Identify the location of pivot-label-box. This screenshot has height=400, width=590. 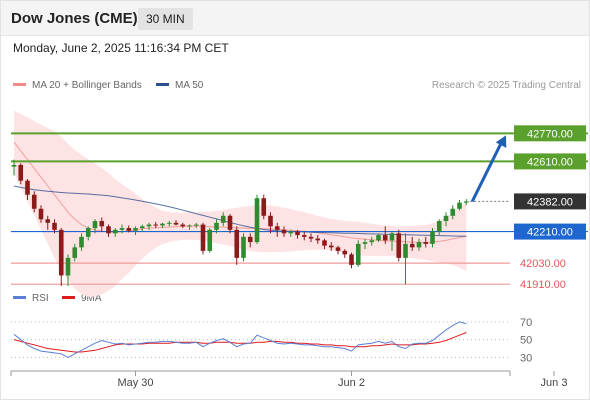
(550, 231).